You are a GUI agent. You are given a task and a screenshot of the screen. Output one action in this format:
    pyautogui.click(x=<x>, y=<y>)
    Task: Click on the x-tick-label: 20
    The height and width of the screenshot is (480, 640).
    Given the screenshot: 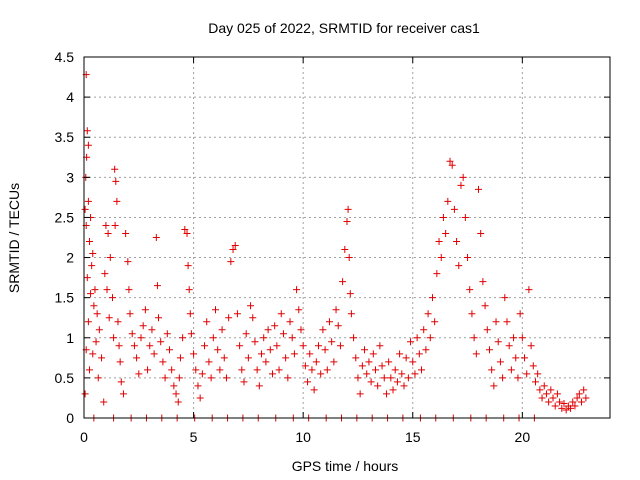 What is the action you would take?
    pyautogui.click(x=523, y=437)
    